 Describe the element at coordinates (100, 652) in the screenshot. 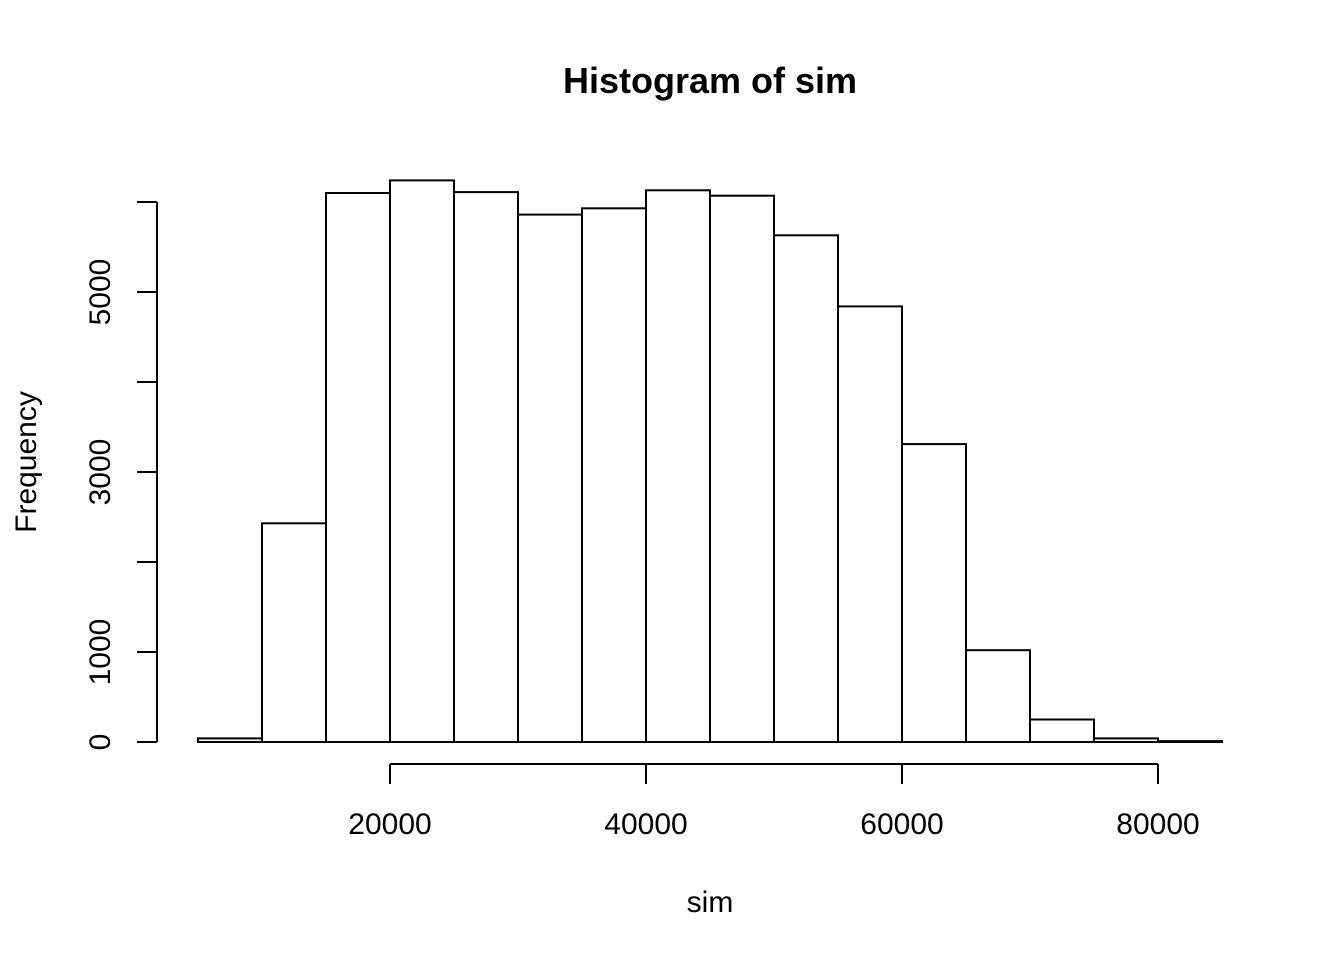

I see `y-tick-label: 1000` at that location.